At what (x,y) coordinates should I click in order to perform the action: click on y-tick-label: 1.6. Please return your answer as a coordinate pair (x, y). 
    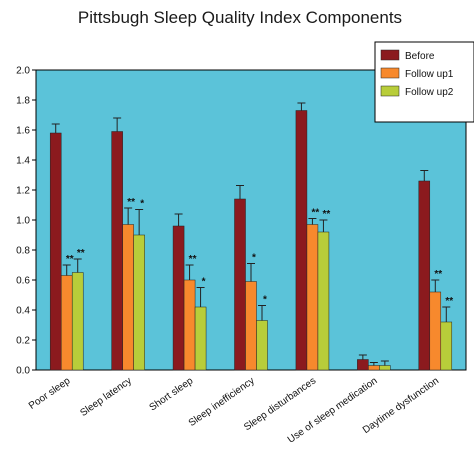
    Looking at the image, I should click on (23, 131).